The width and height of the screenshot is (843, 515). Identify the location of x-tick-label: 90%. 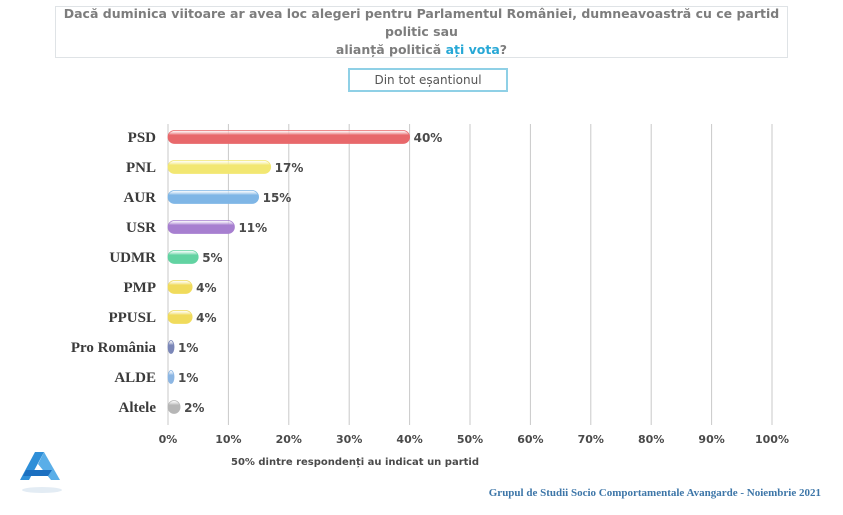
(711, 439).